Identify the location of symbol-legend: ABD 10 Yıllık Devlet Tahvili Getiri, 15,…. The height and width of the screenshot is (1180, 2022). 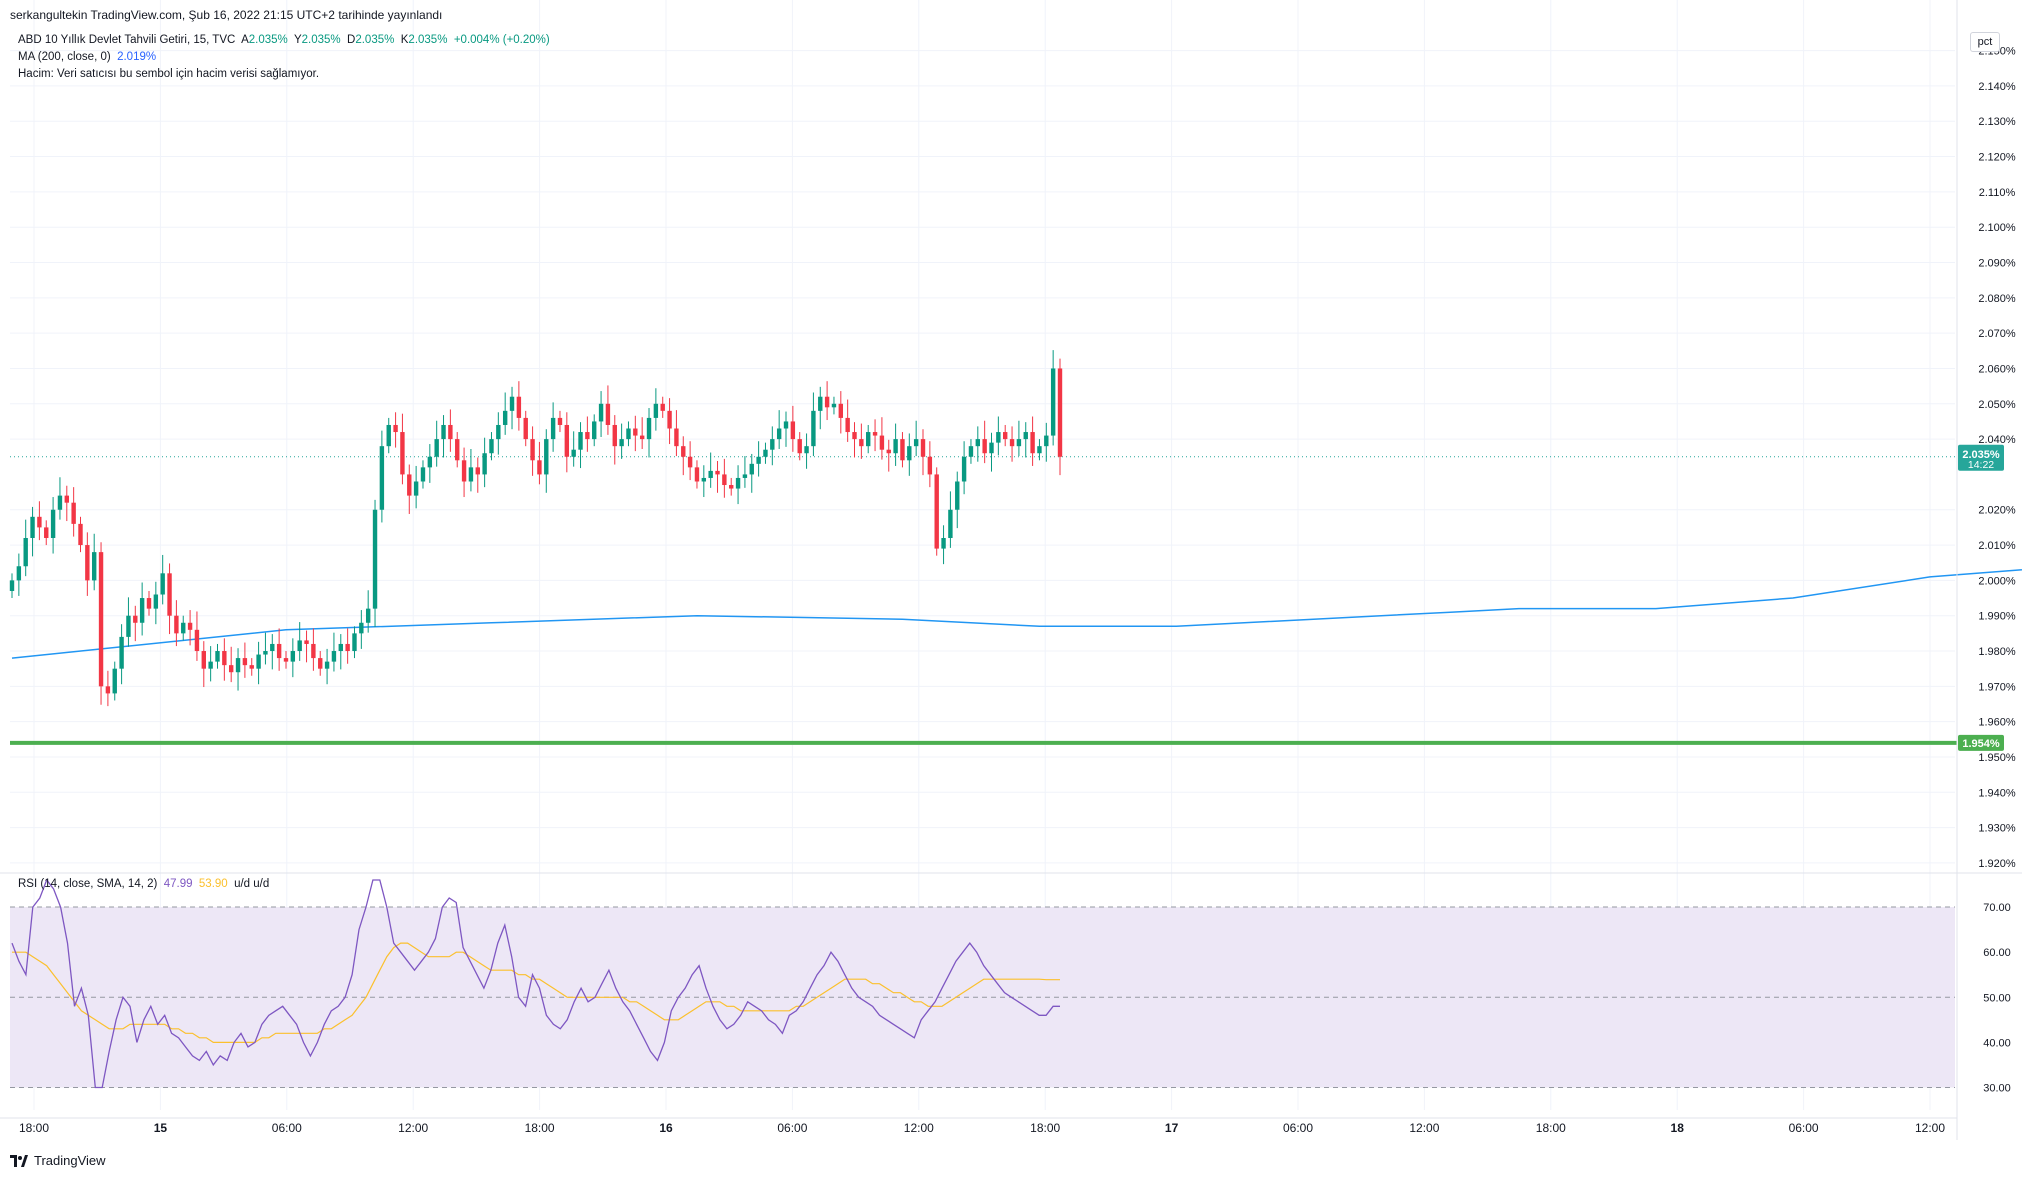
(284, 40).